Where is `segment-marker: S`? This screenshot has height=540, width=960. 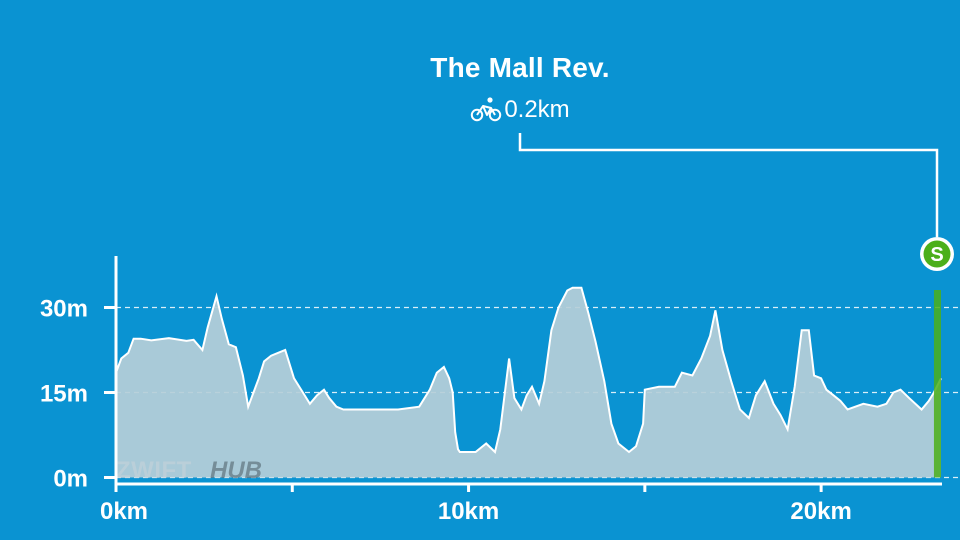 segment-marker: S is located at coordinates (736, 202).